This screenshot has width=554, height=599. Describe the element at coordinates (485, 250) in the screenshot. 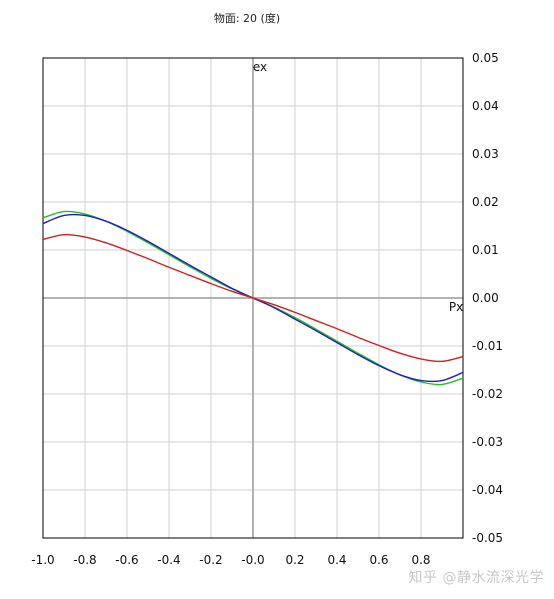

I see `y-tick-label: 0.01` at that location.